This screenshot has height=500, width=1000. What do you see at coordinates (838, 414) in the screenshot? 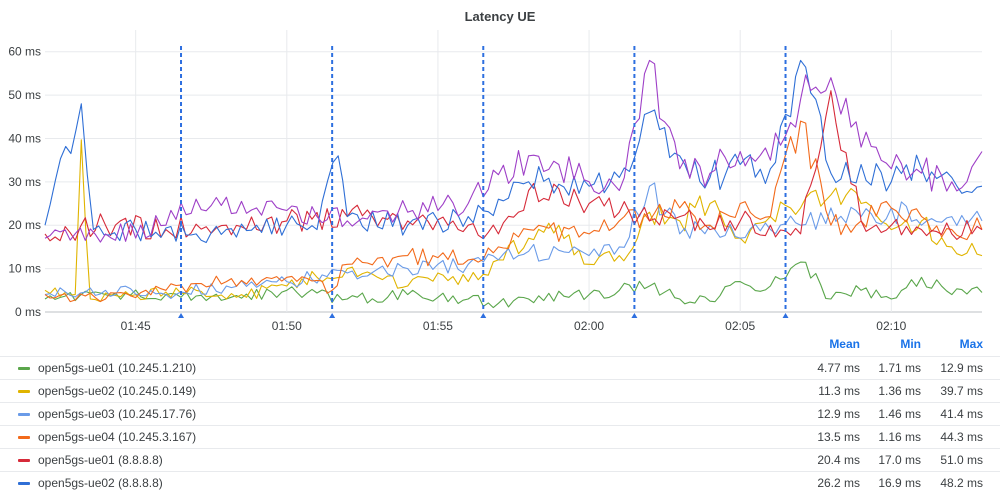
I see `legend-mean-value: 12.9 ms` at bounding box center [838, 414].